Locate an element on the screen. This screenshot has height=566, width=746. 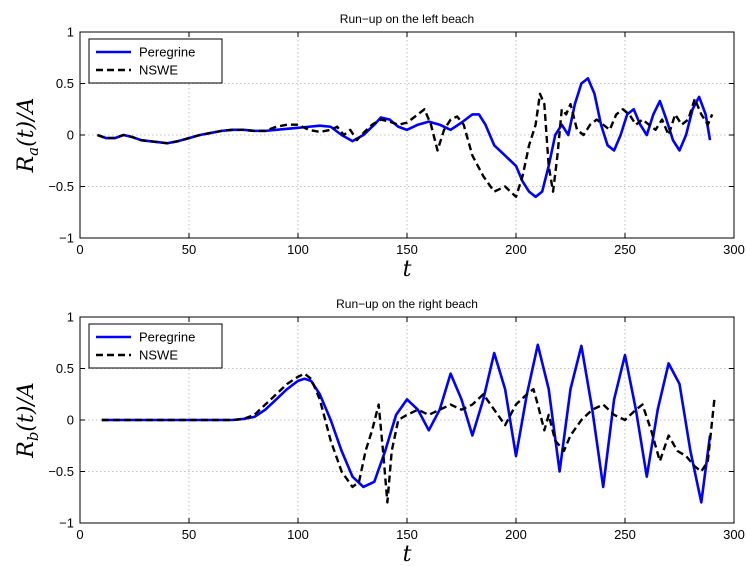
y-axis-label: Ra(t)/A is located at coordinates (28, 136).